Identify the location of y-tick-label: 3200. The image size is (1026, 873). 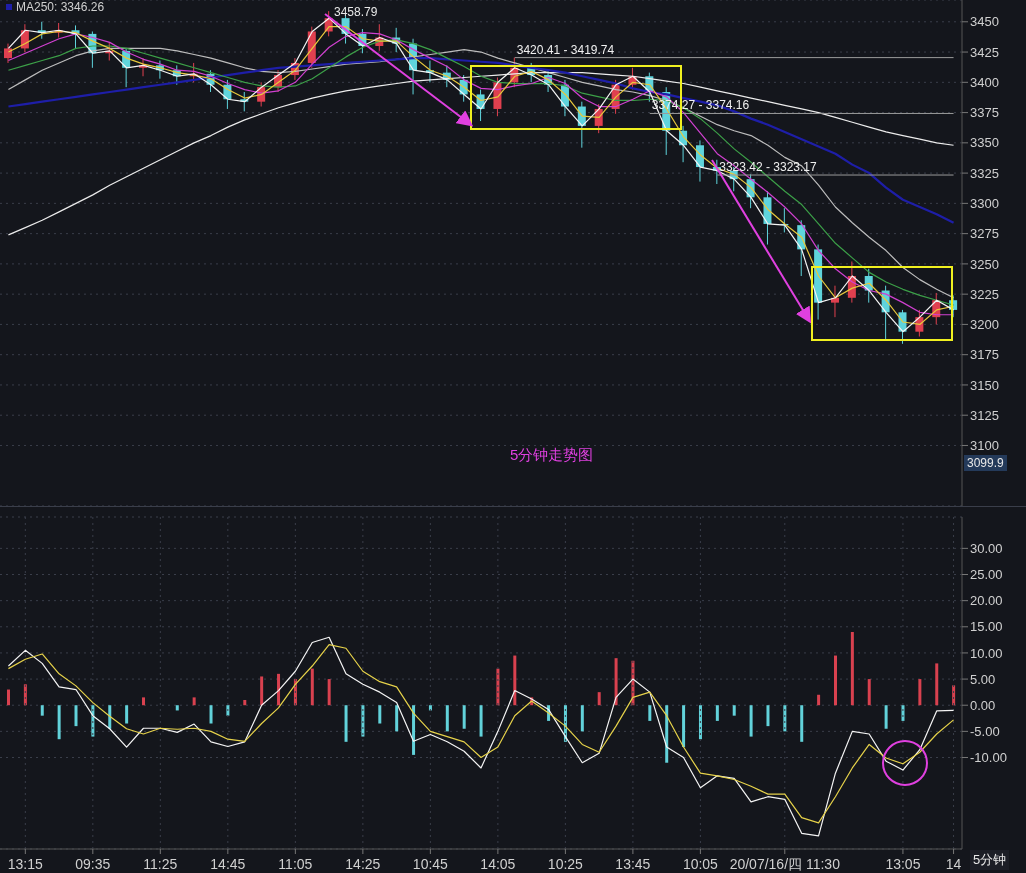
(984, 325).